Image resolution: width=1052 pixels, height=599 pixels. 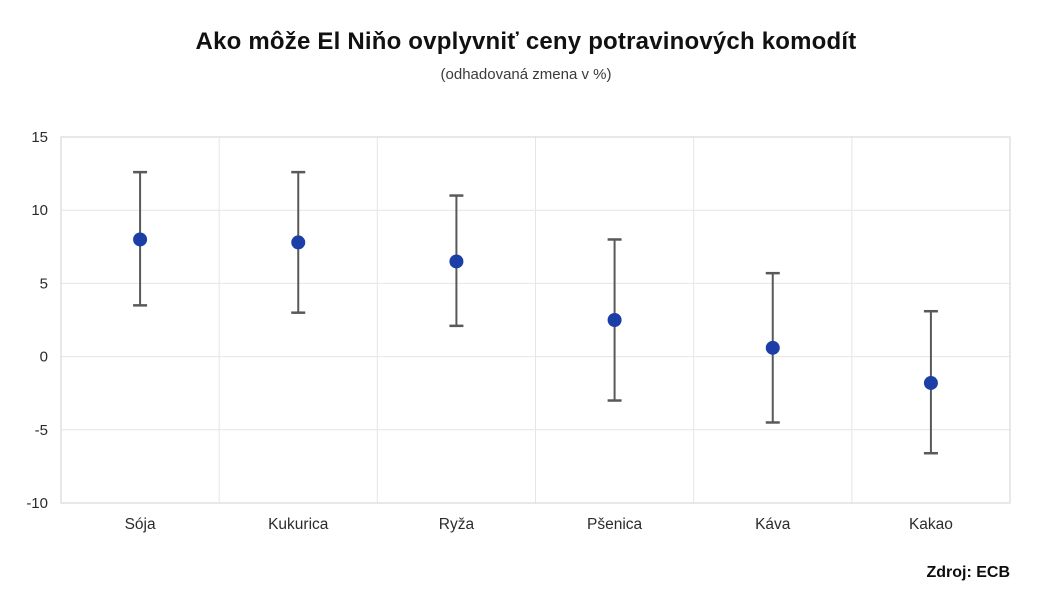 What do you see at coordinates (298, 524) in the screenshot?
I see `x-category-label: Kukurica` at bounding box center [298, 524].